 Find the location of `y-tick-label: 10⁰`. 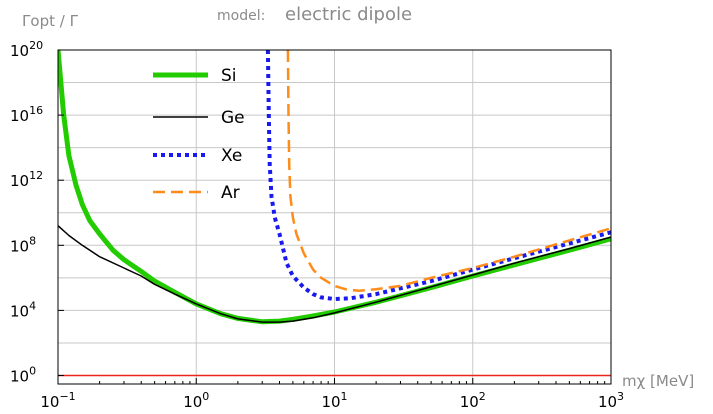

y-tick-label: 10⁰ is located at coordinates (23, 374).